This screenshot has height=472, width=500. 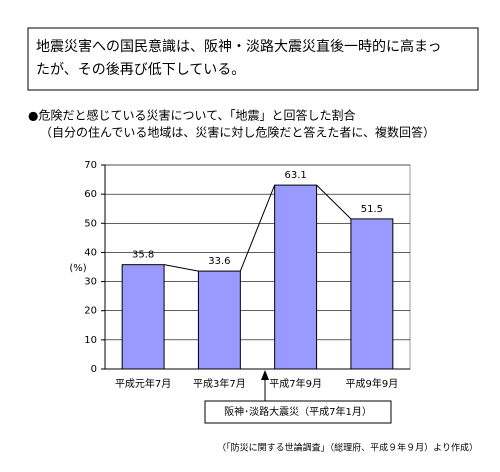 What do you see at coordinates (90, 194) in the screenshot?
I see `y-tick-label: 60` at bounding box center [90, 194].